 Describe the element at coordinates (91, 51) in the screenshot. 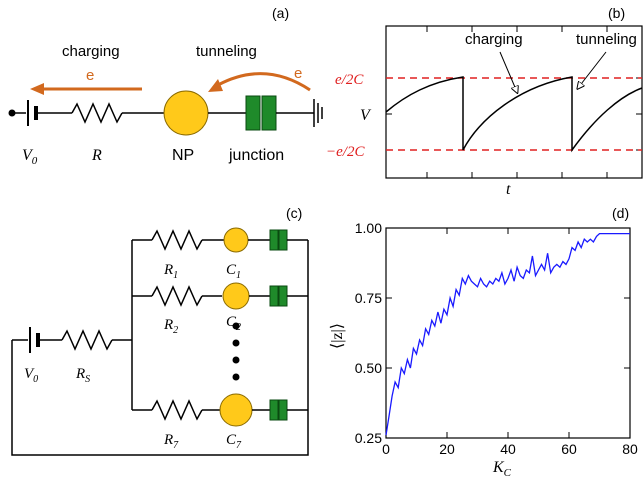

I see `charging-label: charging` at that location.